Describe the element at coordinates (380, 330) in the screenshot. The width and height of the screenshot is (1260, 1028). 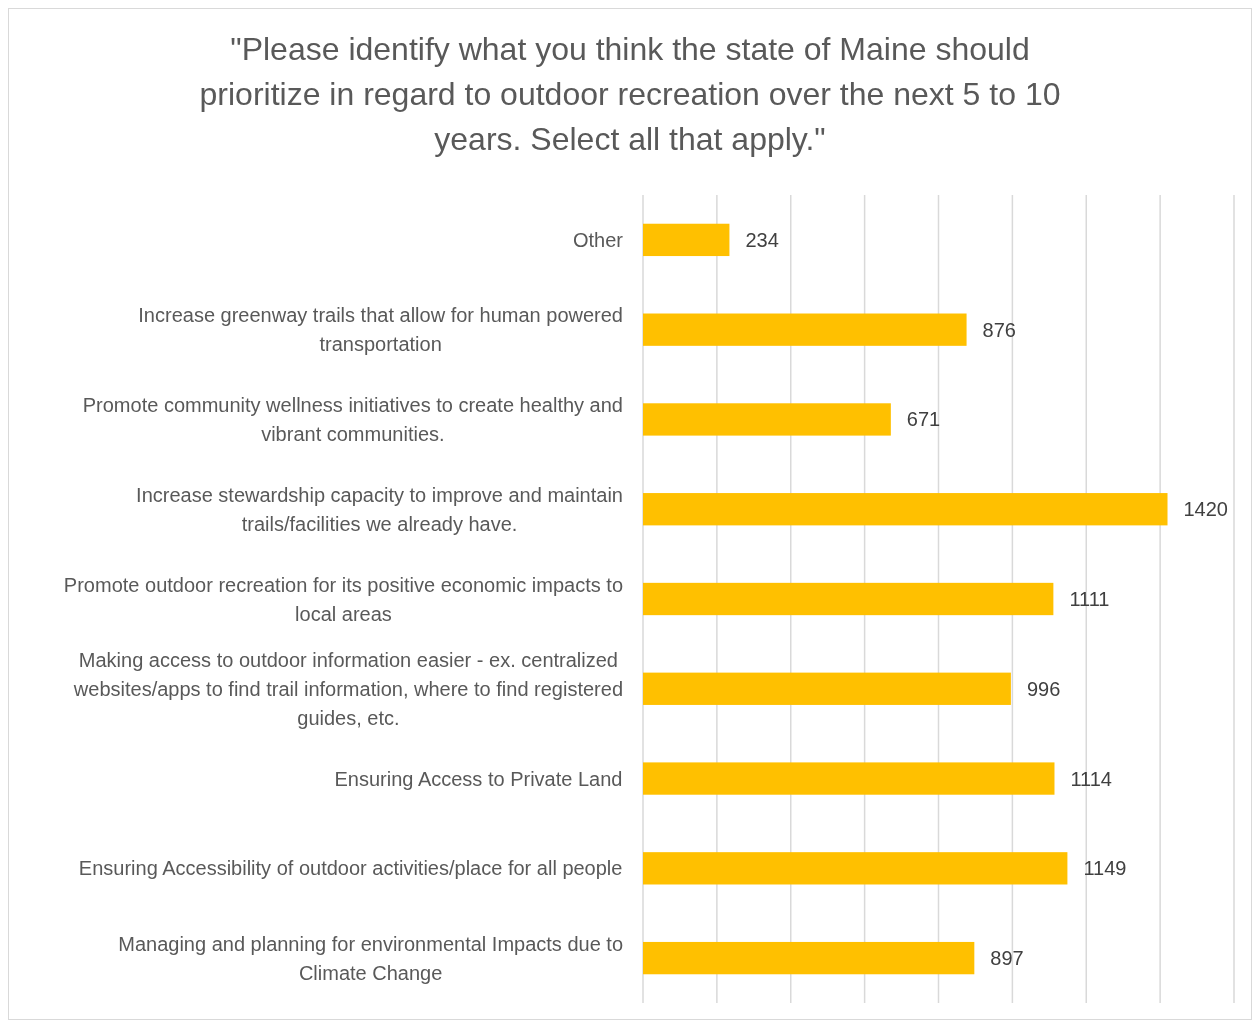
I see `y-tick-label: Increase greenway trails that allow for human powered transportation` at that location.